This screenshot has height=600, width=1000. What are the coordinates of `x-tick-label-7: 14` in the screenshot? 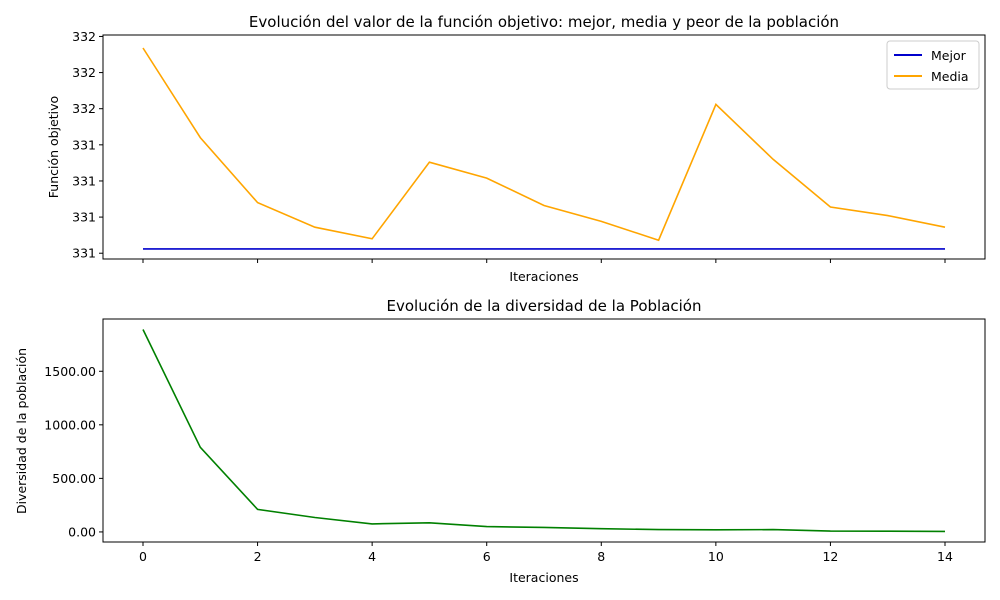 It's located at (945, 556).